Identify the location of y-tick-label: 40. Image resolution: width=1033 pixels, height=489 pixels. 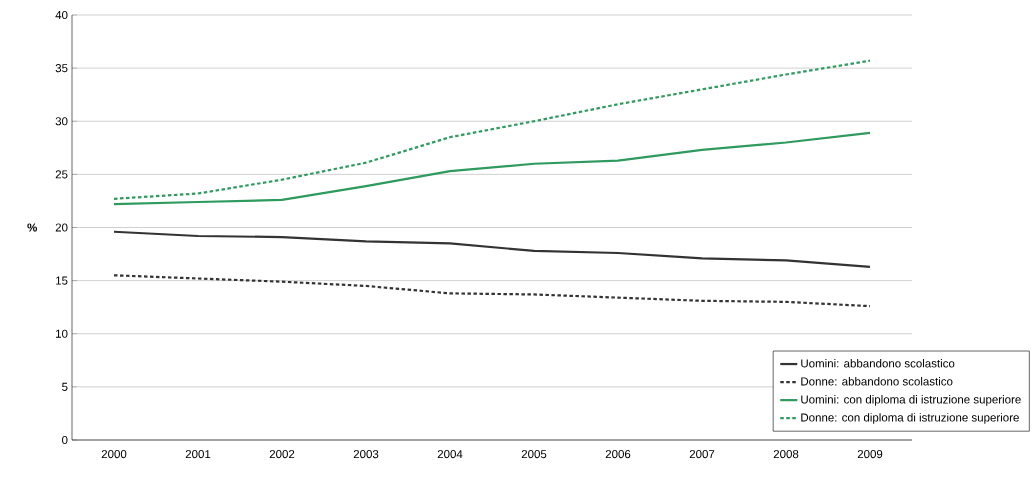
(61, 15).